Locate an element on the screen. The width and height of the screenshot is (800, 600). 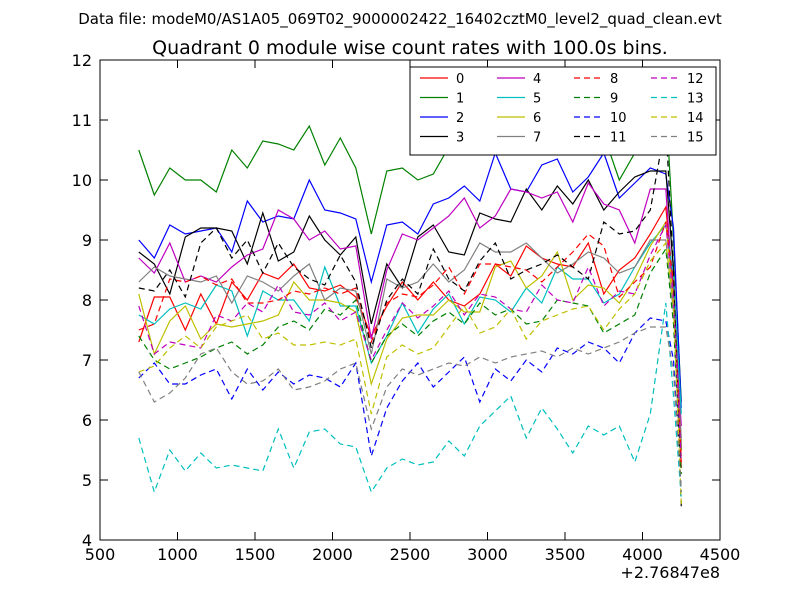
legend-label-2: 2 is located at coordinates (460, 118).